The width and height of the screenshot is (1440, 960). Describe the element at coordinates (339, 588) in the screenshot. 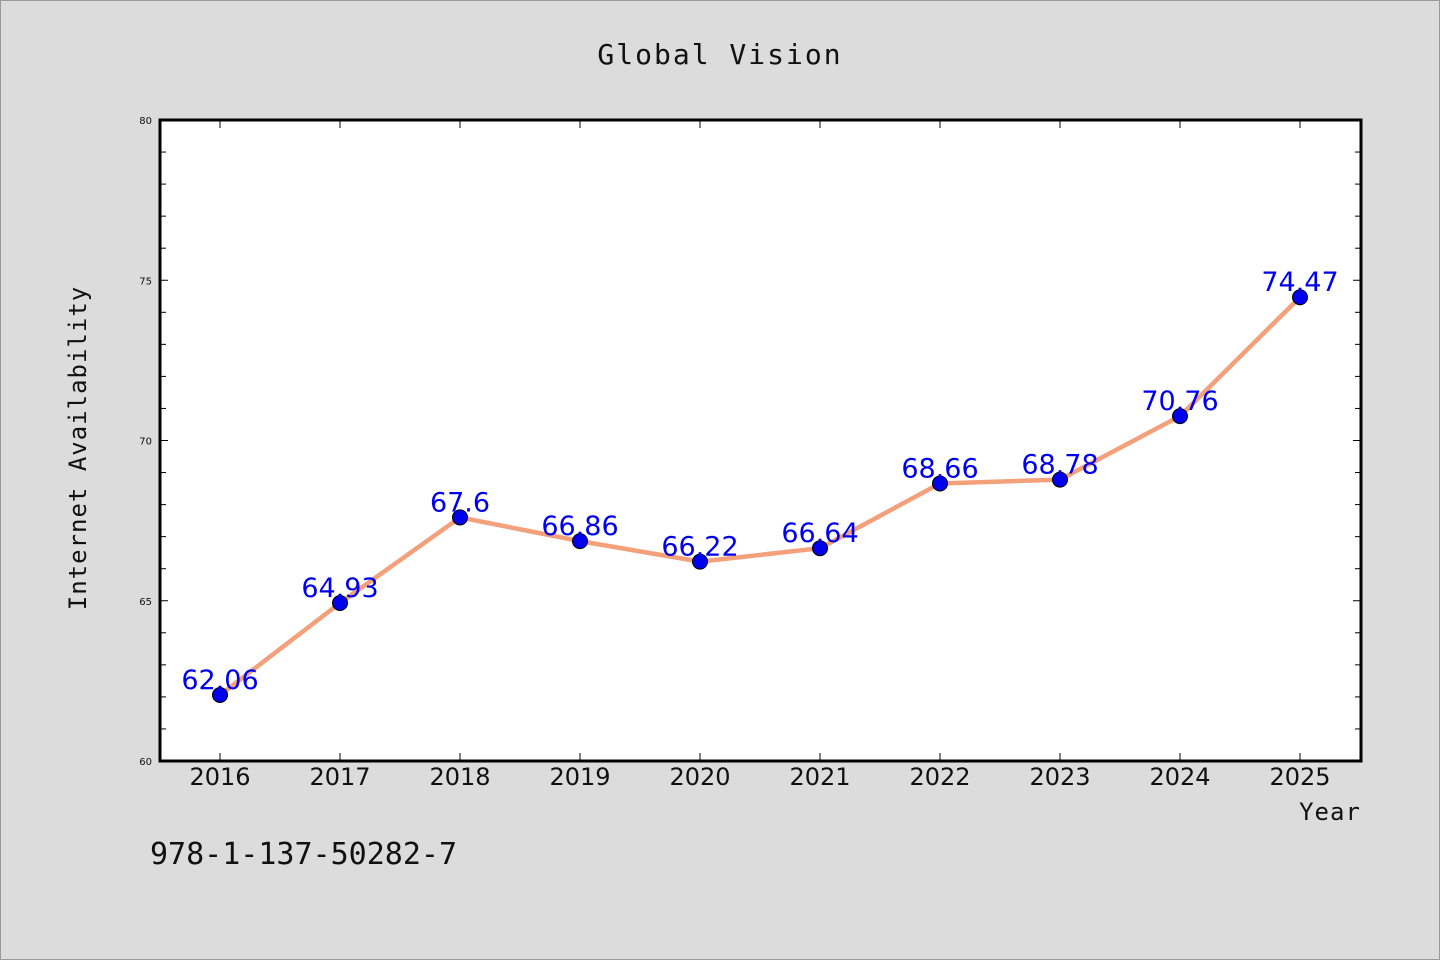

I see `data-label: 64.93` at that location.